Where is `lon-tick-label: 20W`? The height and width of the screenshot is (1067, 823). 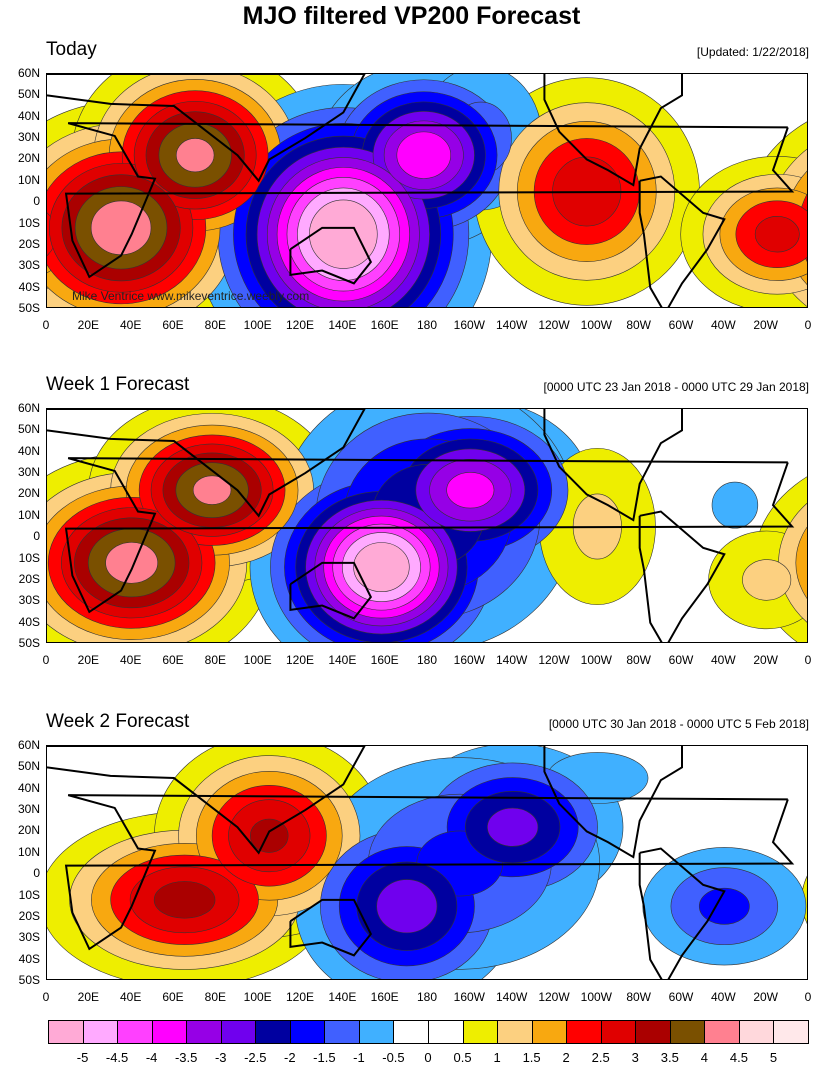 lon-tick-label: 20W is located at coordinates (765, 660).